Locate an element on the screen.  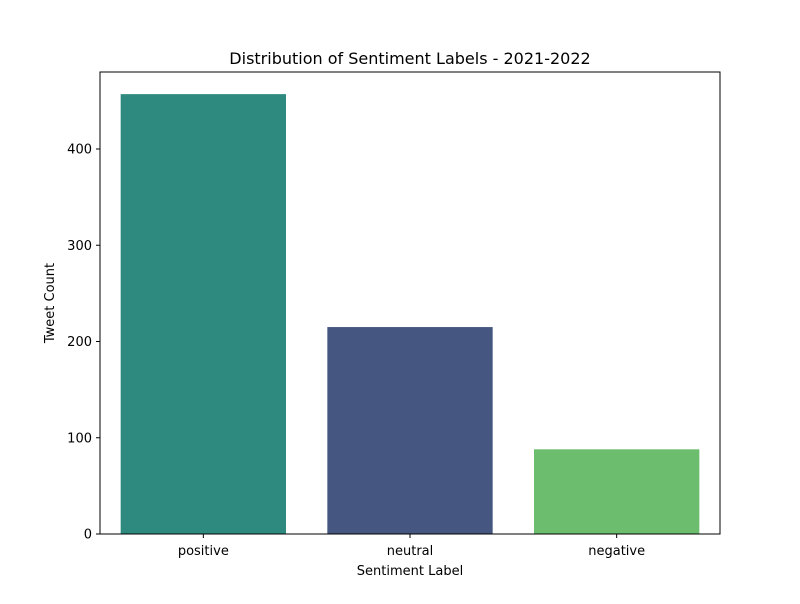
y-tick-label: 200 is located at coordinates (79, 342).